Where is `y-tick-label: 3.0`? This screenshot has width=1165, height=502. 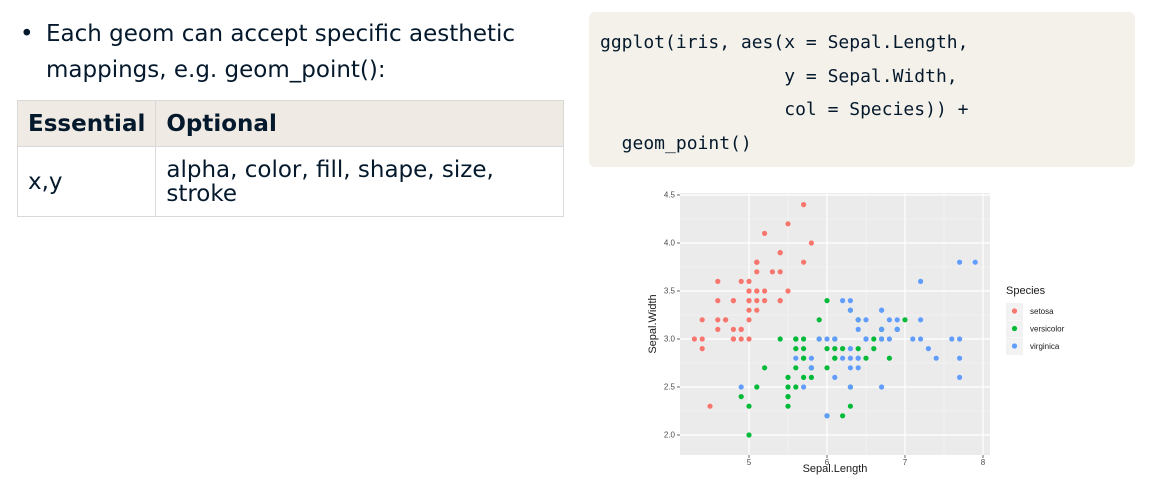 y-tick-label: 3.0 is located at coordinates (670, 339).